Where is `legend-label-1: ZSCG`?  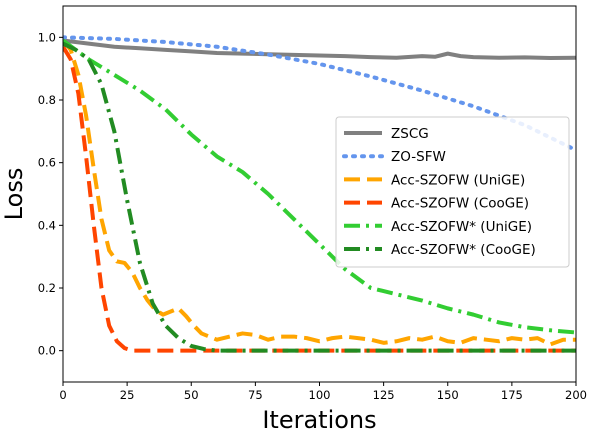
legend-label-1: ZSCG is located at coordinates (410, 134).